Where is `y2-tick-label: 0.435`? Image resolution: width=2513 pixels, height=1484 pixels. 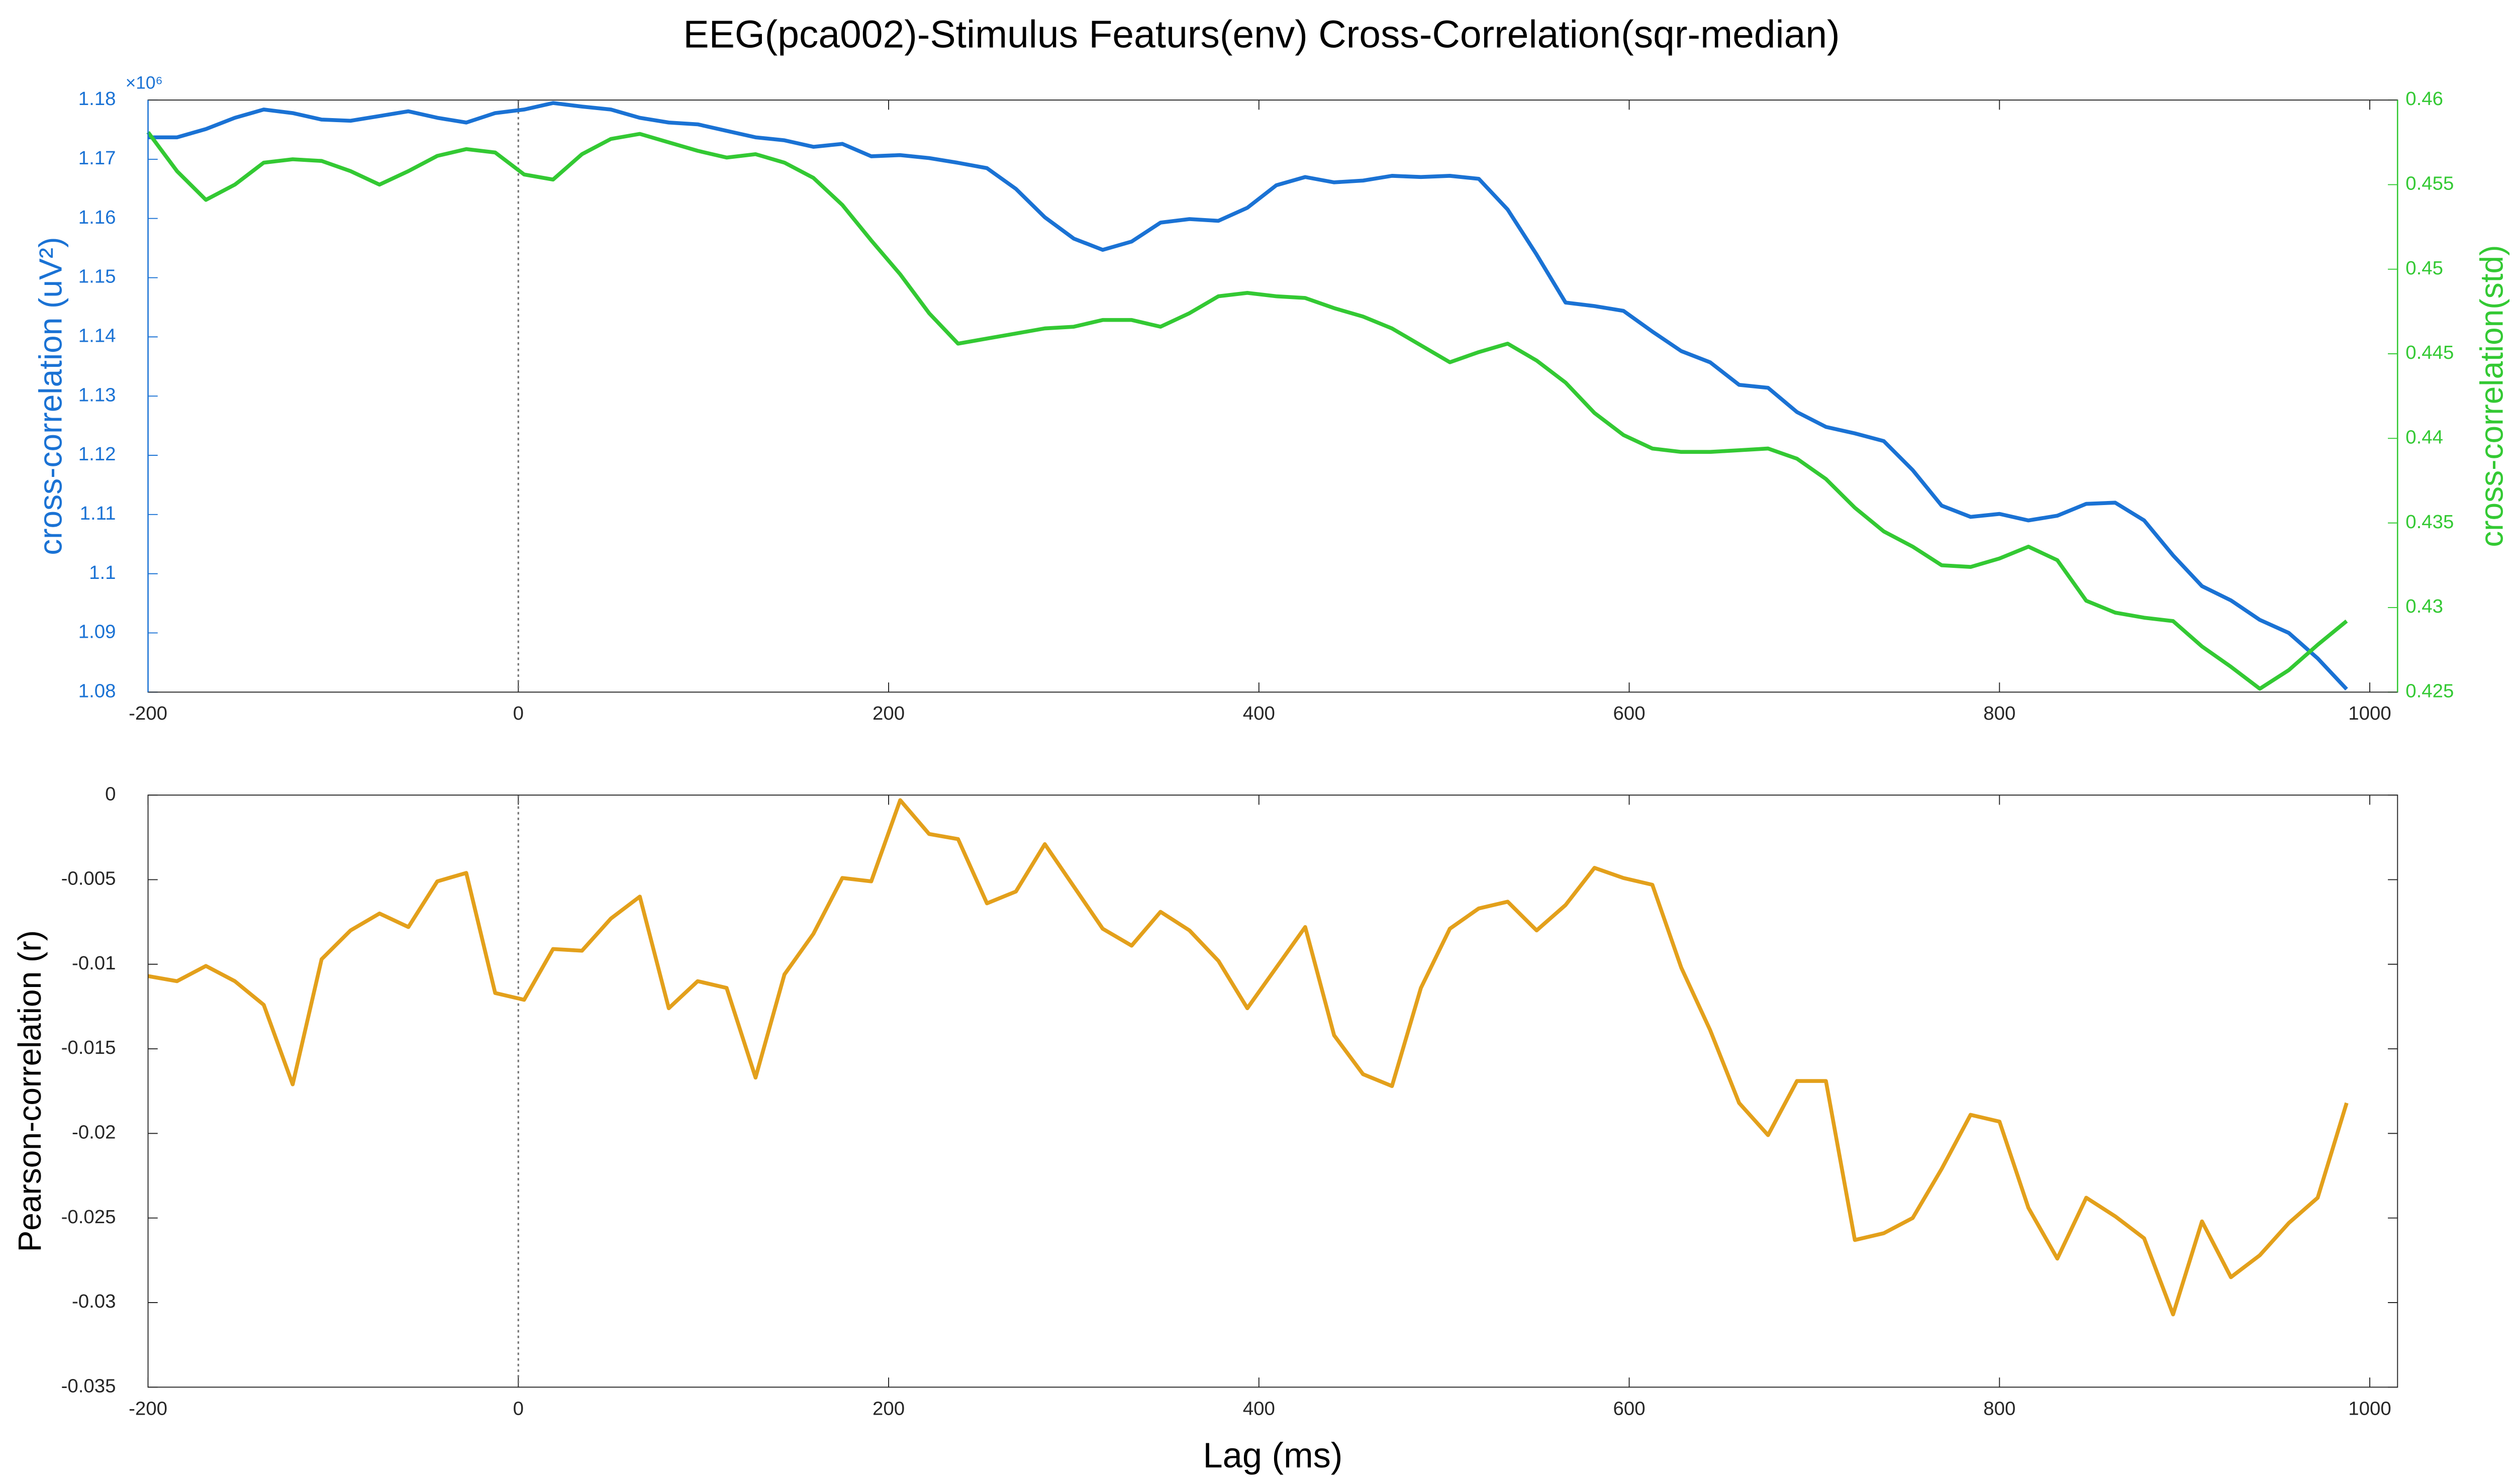
y2-tick-label: 0.435 is located at coordinates (2430, 522).